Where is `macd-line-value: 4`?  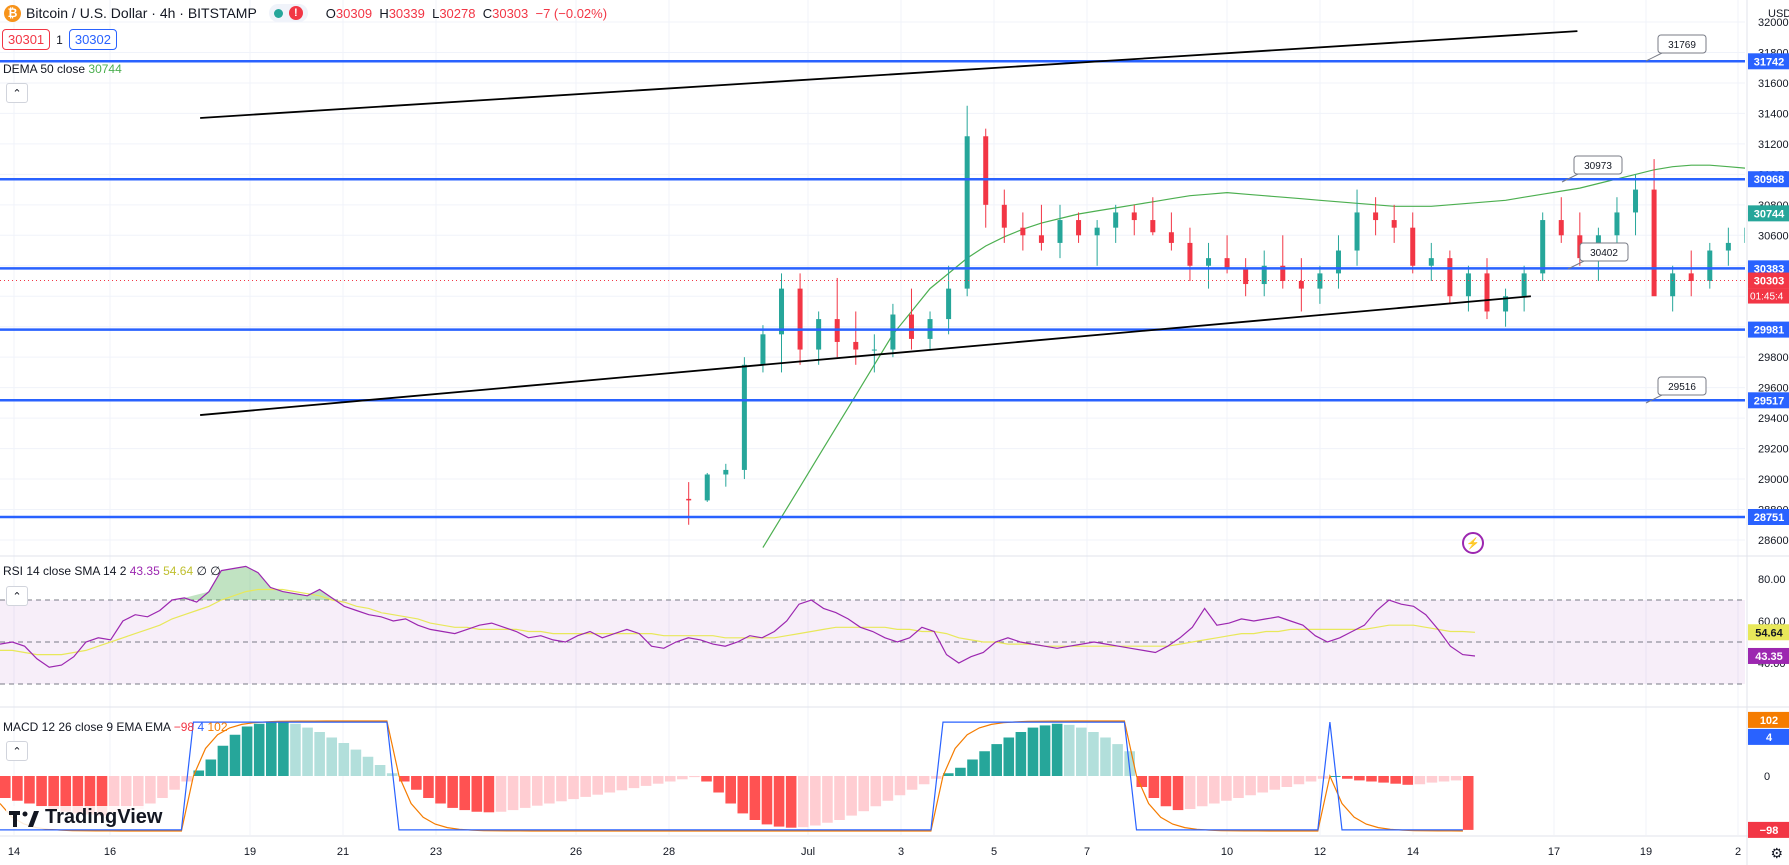 macd-line-value: 4 is located at coordinates (201, 727).